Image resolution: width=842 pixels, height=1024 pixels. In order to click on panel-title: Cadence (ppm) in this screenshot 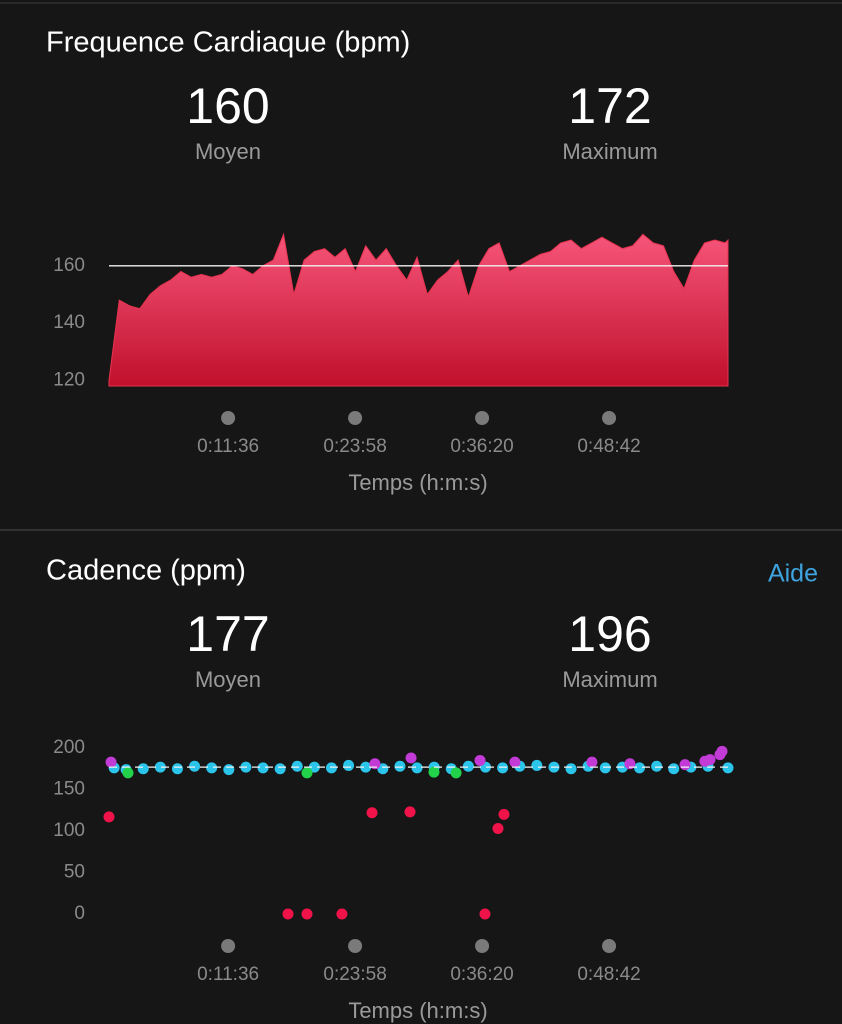, I will do `click(146, 571)`.